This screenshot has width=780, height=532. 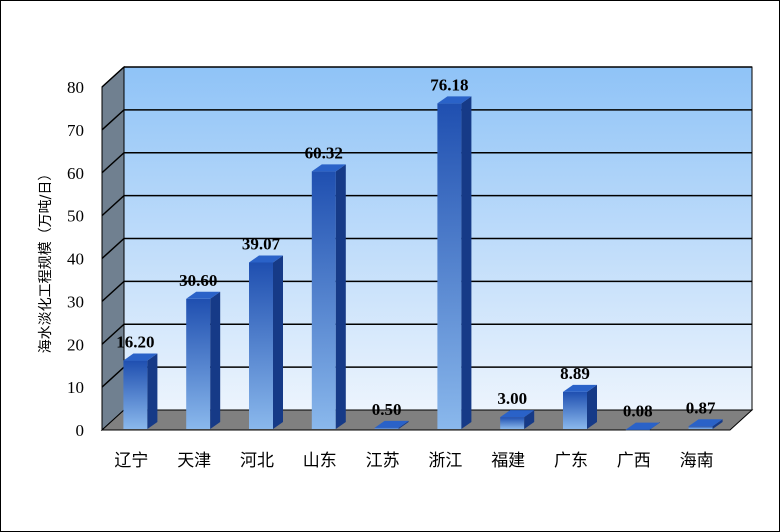 I want to click on data-label: 3.00, so click(x=512, y=398).